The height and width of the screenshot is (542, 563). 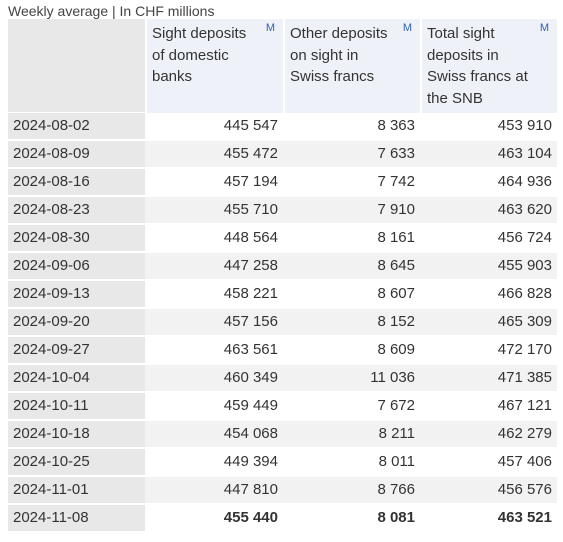 What do you see at coordinates (76, 379) in the screenshot?
I see `row-date: 2024-10-04` at bounding box center [76, 379].